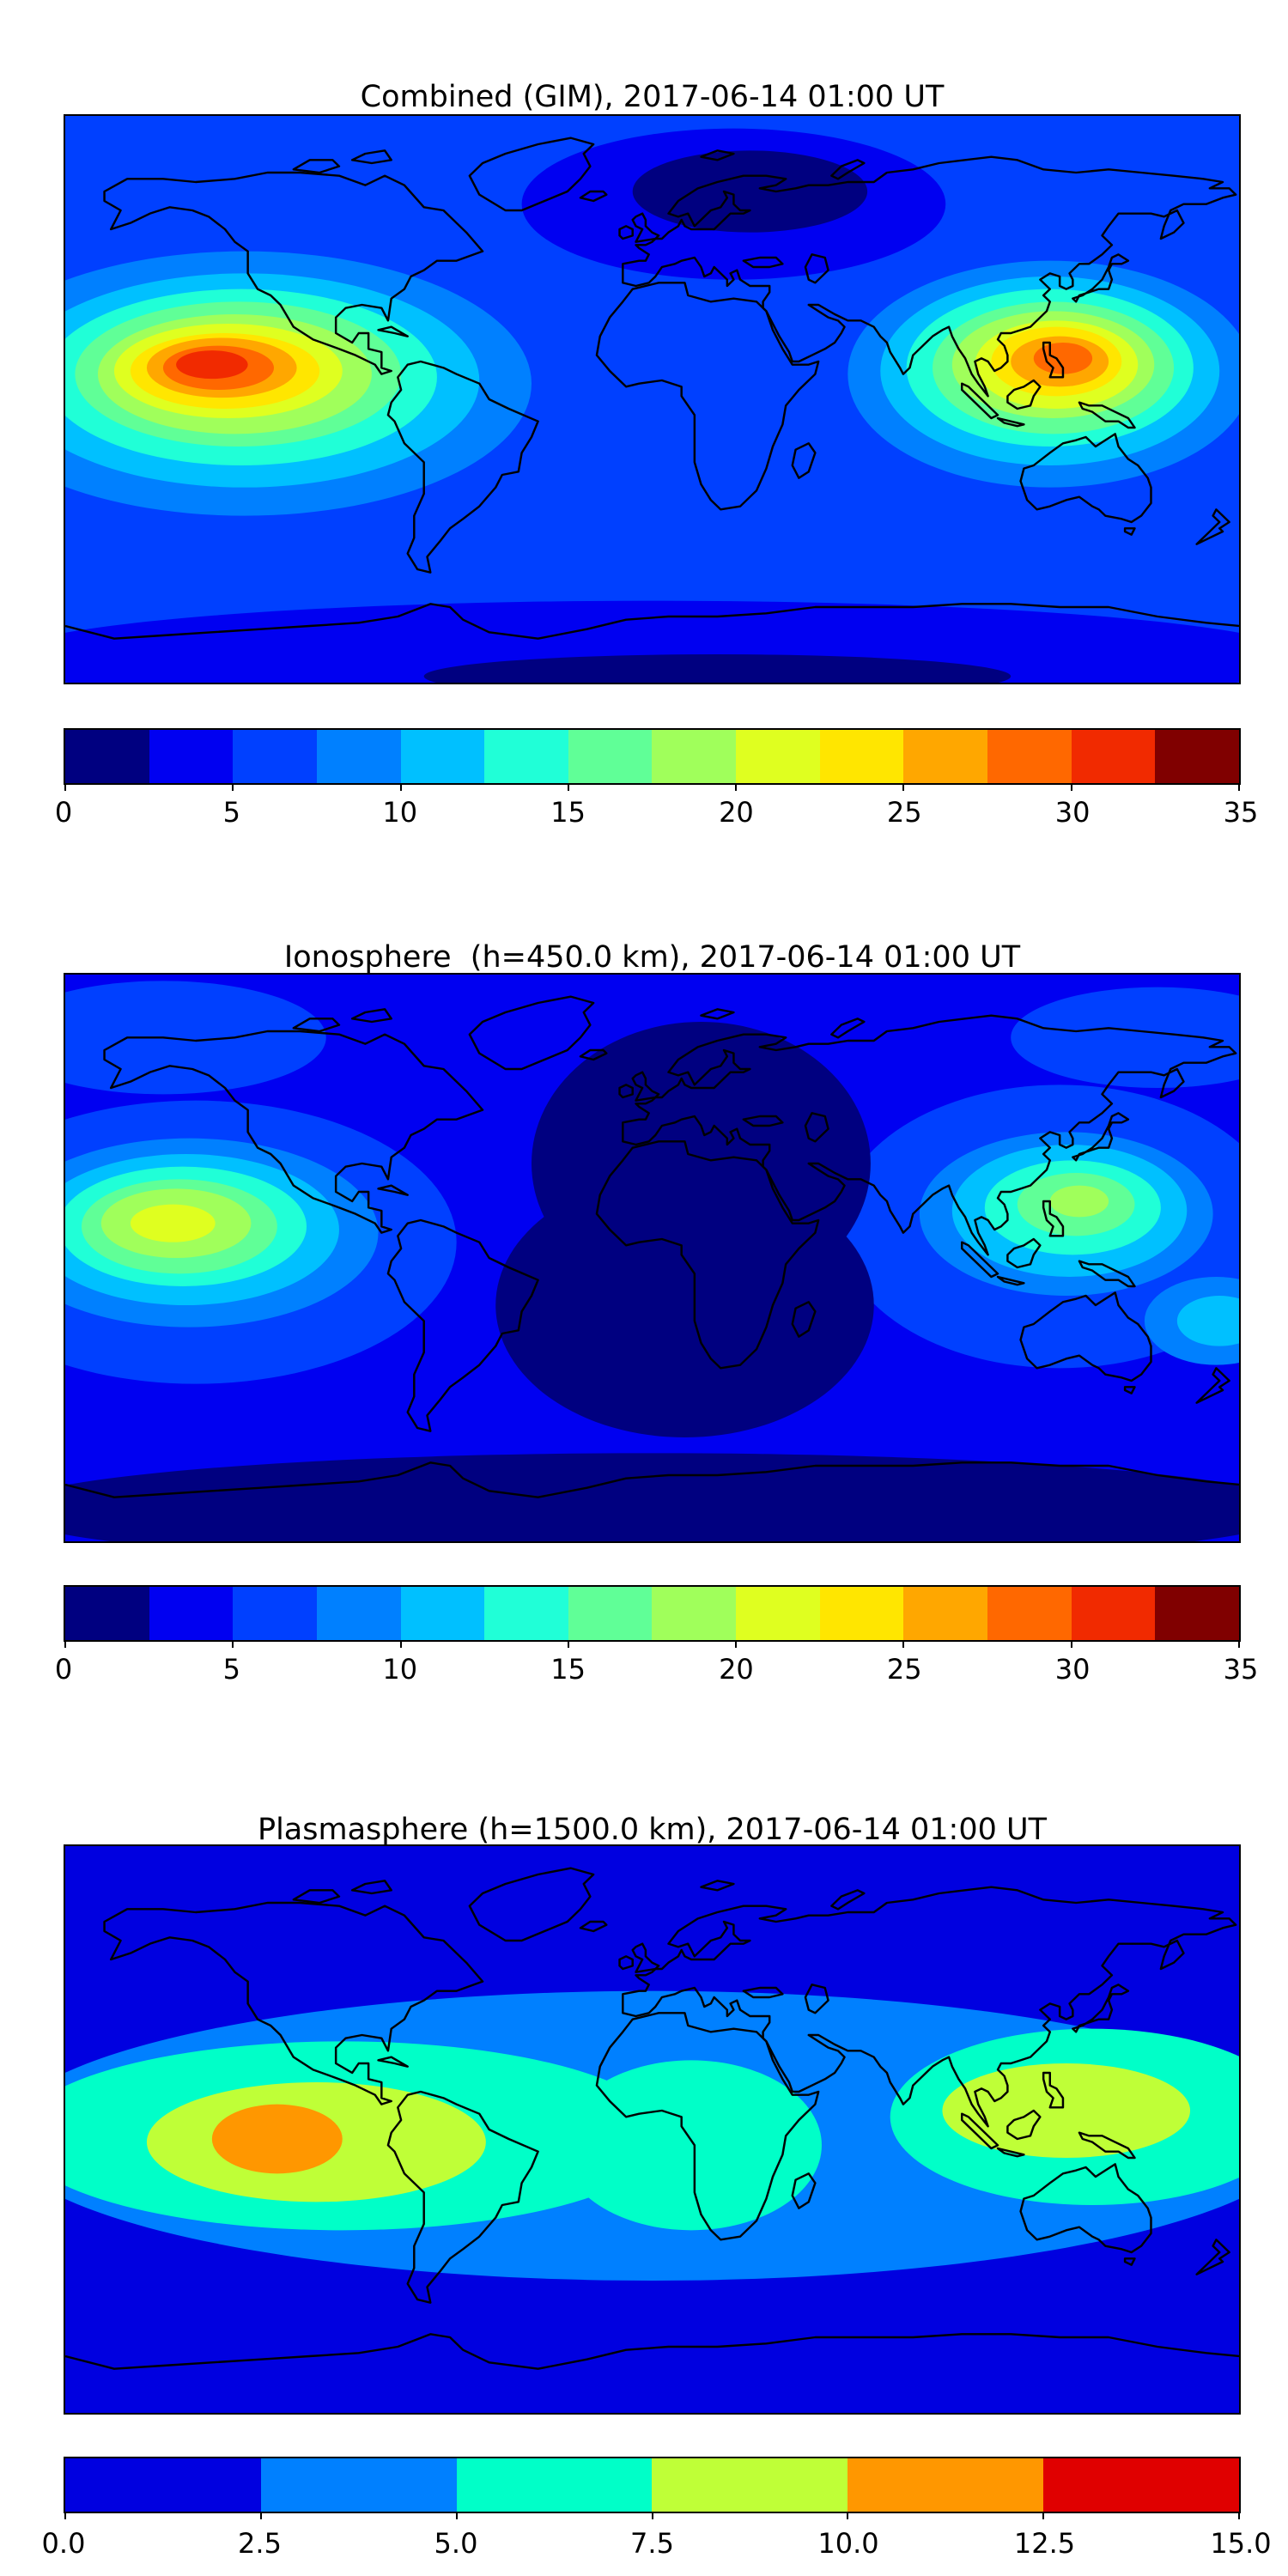 Image resolution: width=1288 pixels, height=2576 pixels. I want to click on panel-title-combined: Combined (GIM), 2017-06-14 01:00 UT, so click(652, 98).